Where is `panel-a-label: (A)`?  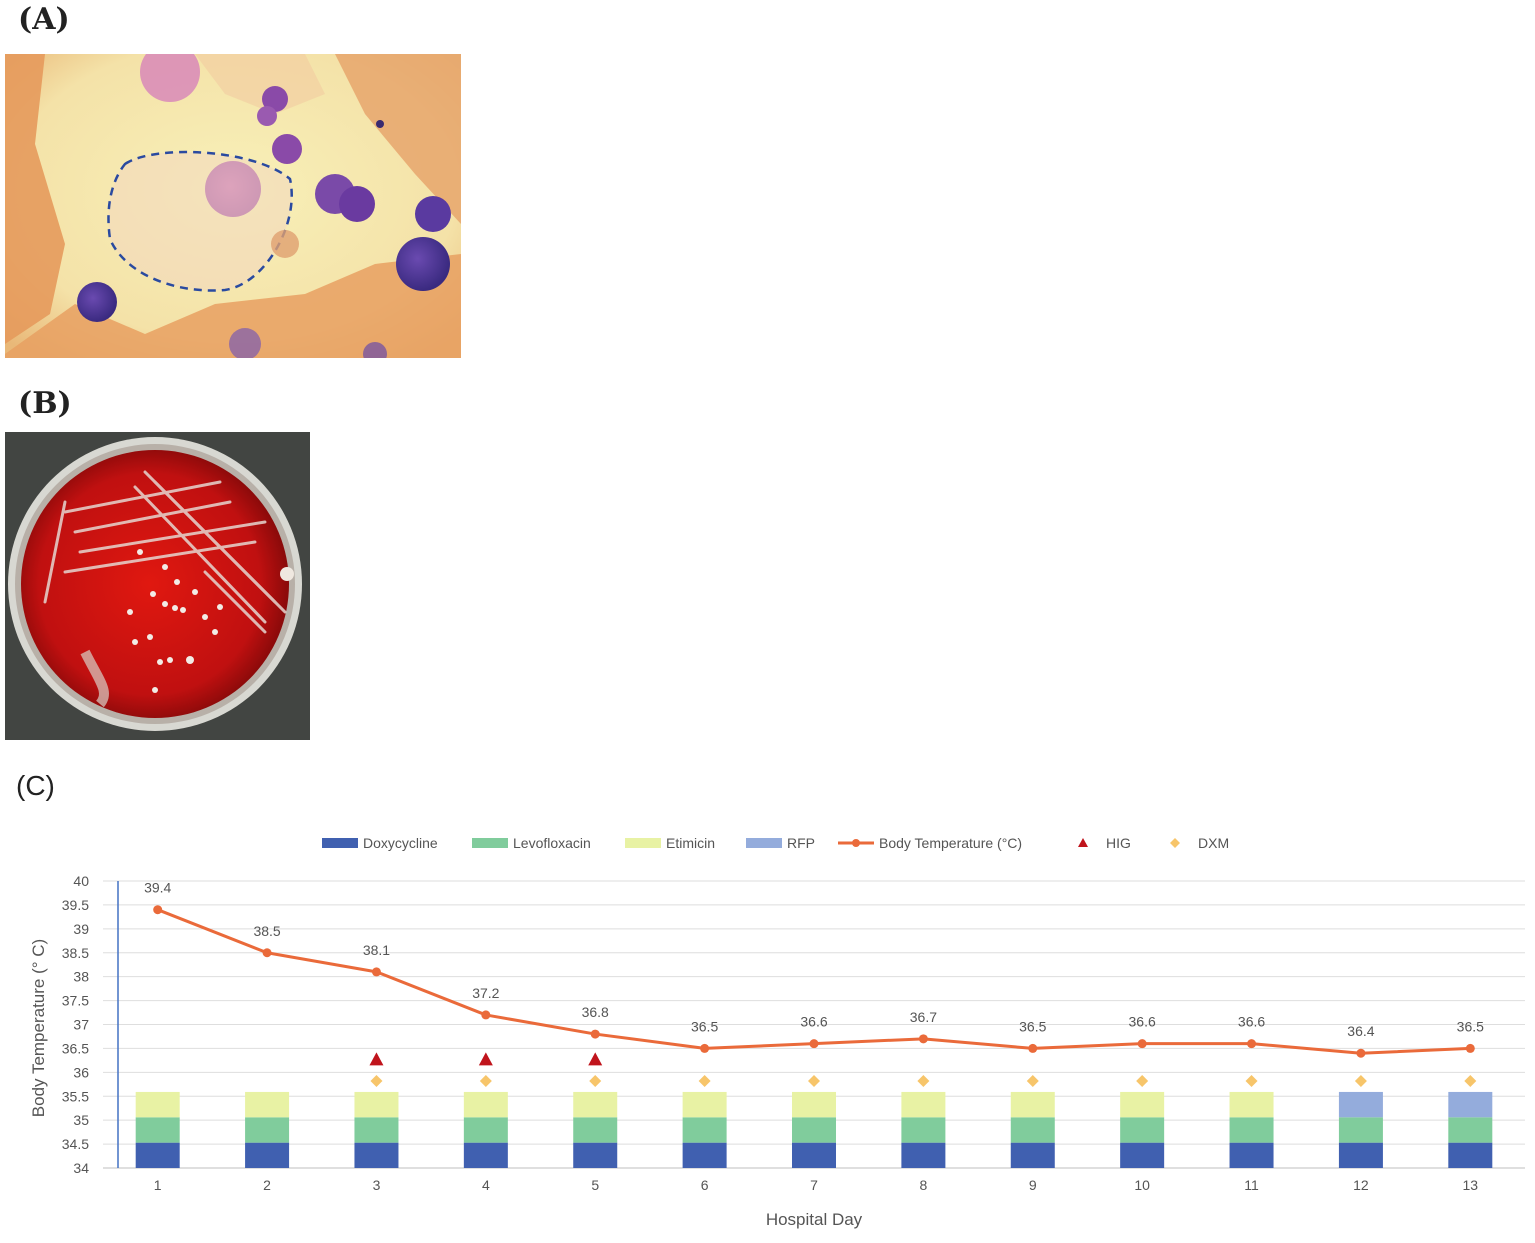
panel-a-label: (A) is located at coordinates (44, 19).